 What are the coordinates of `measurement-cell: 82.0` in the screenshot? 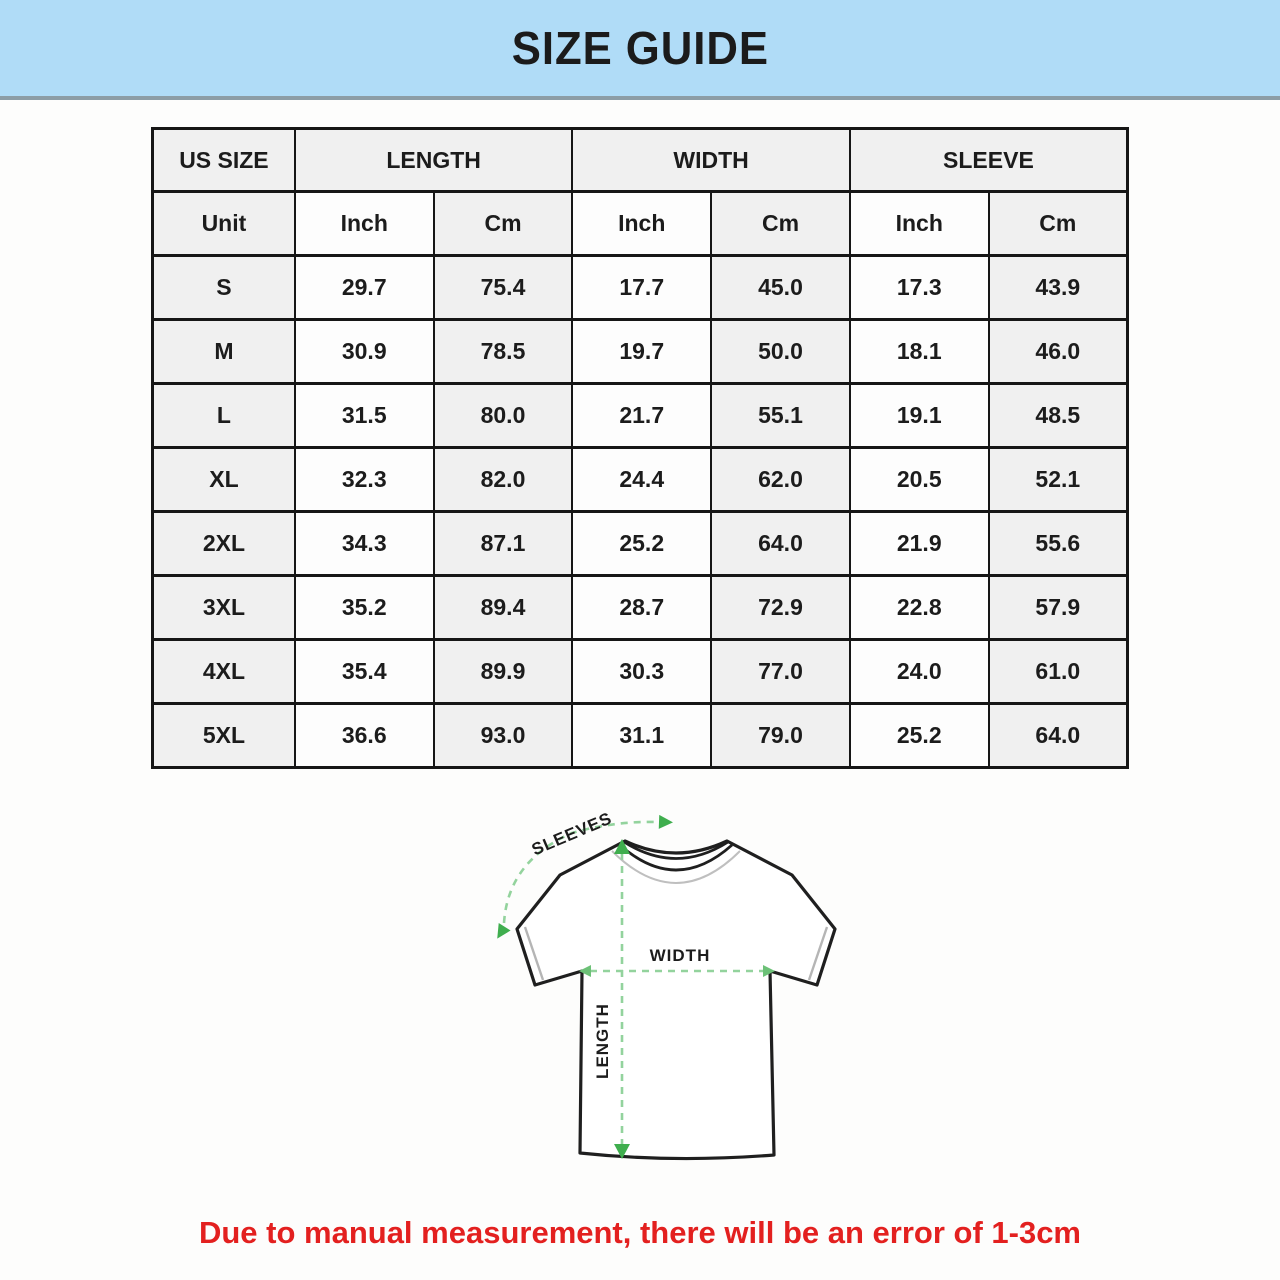 It's located at (503, 479).